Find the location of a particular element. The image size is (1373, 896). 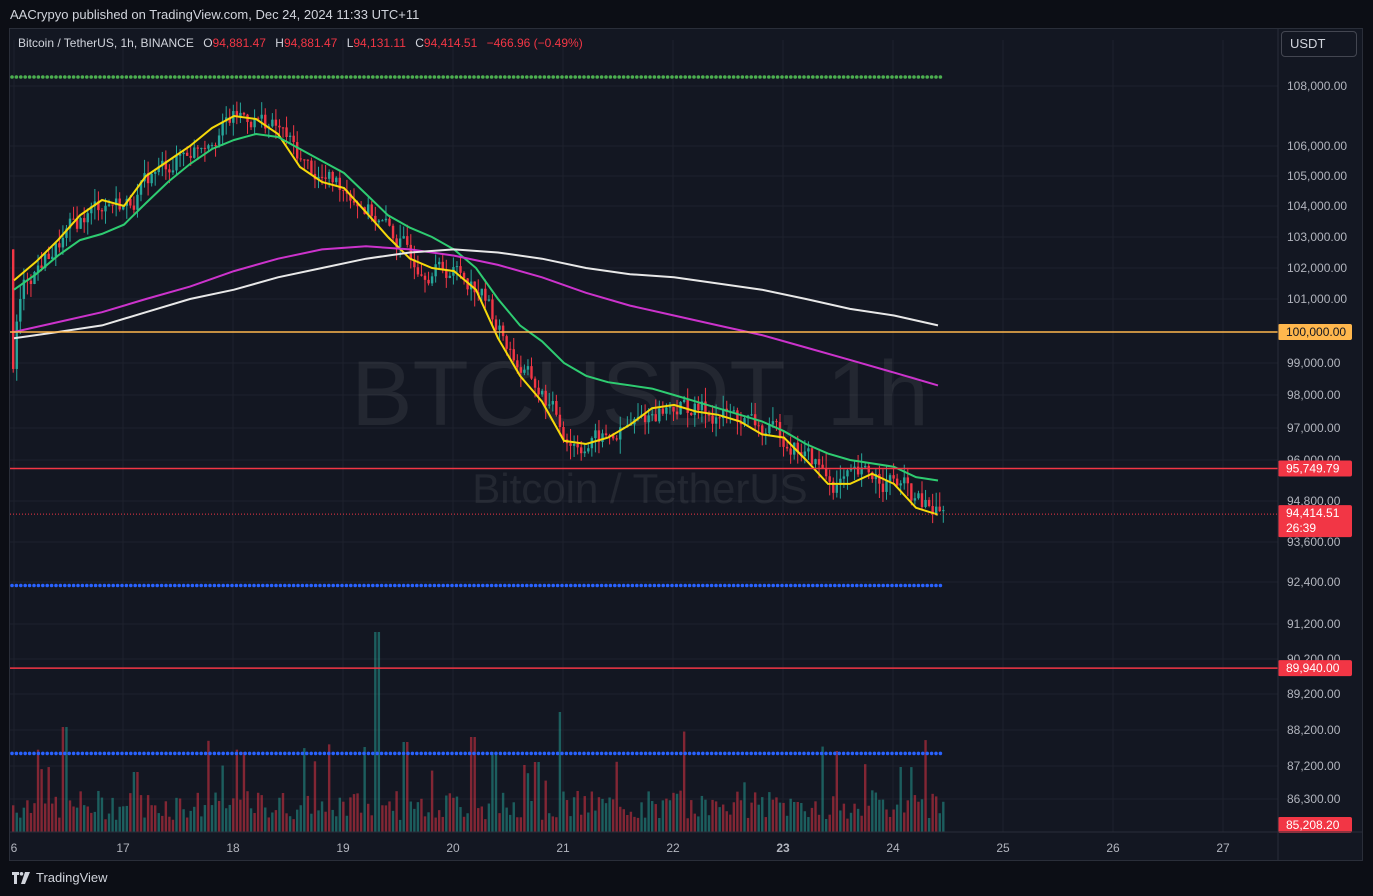

y-tick-label: 99,000.00 is located at coordinates (1314, 363).